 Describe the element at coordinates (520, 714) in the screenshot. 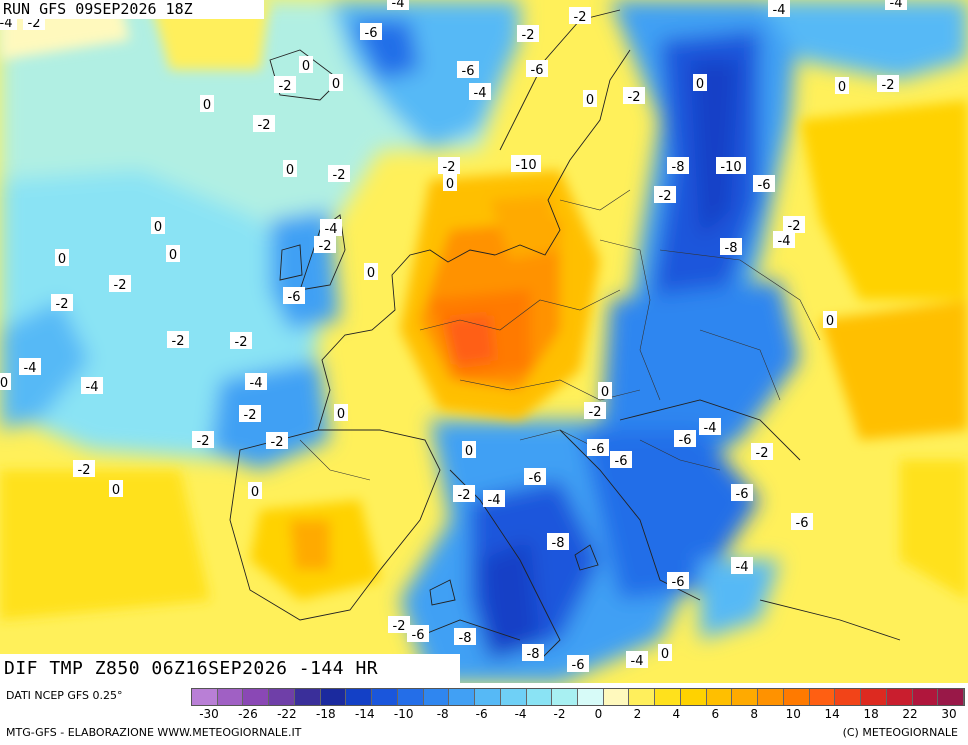

I see `legend-tick: -4` at that location.